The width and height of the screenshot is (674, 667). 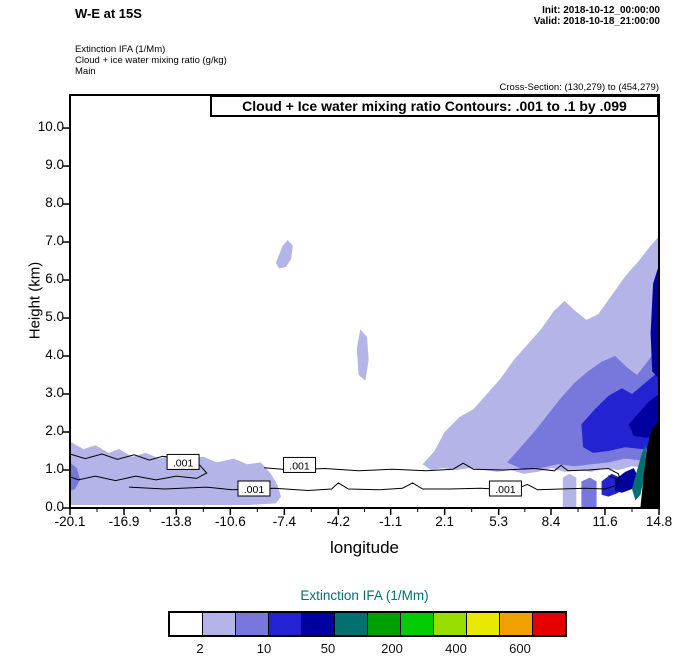 What do you see at coordinates (284, 254) in the screenshot?
I see `shaded-region-upper-blob-lavender` at bounding box center [284, 254].